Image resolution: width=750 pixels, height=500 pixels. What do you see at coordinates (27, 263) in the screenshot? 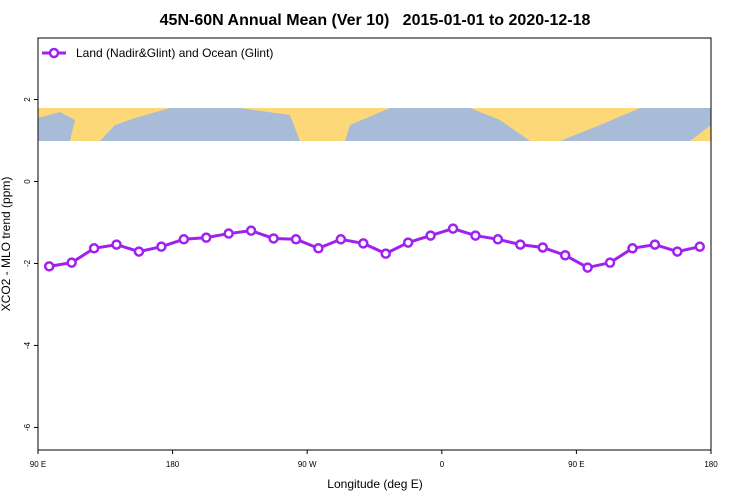
I see `y-tick-label: -2` at bounding box center [27, 263].